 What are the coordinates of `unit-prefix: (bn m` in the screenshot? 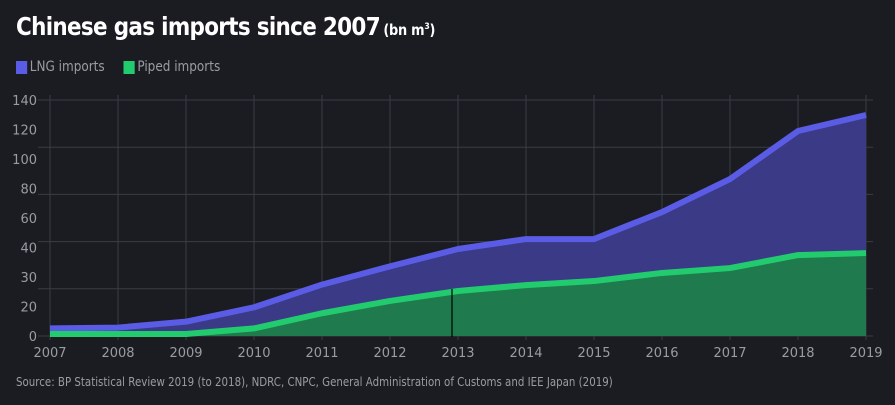 It's located at (404, 30).